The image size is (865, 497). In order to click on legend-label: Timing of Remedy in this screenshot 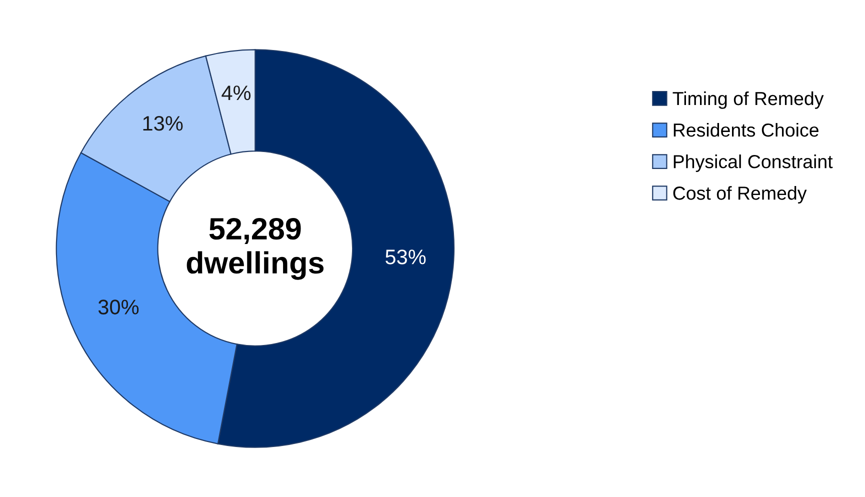, I will do `click(748, 100)`.